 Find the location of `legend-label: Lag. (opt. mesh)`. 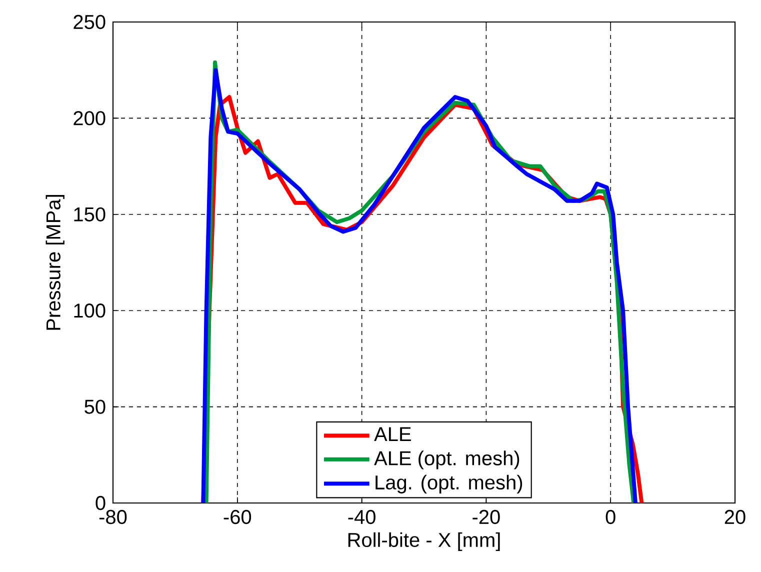

legend-label: Lag. (opt. mesh) is located at coordinates (449, 484).